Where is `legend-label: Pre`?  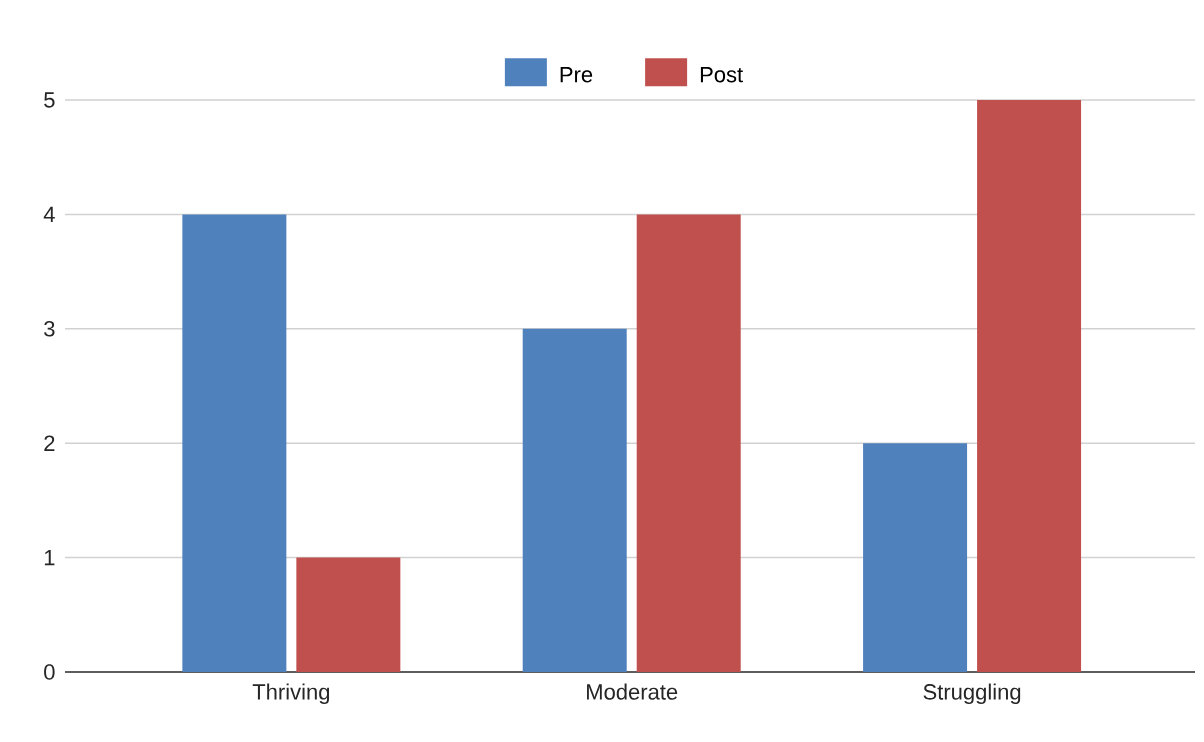 legend-label: Pre is located at coordinates (576, 75).